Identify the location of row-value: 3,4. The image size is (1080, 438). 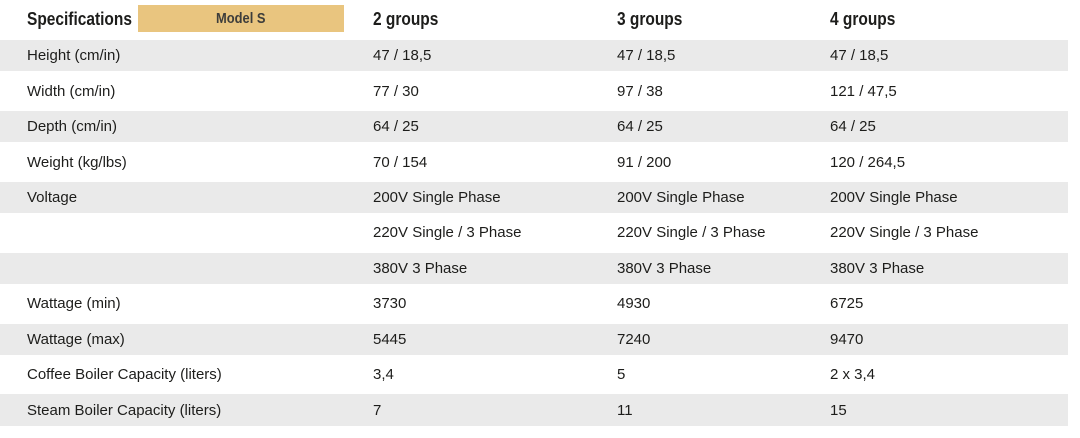
(383, 375).